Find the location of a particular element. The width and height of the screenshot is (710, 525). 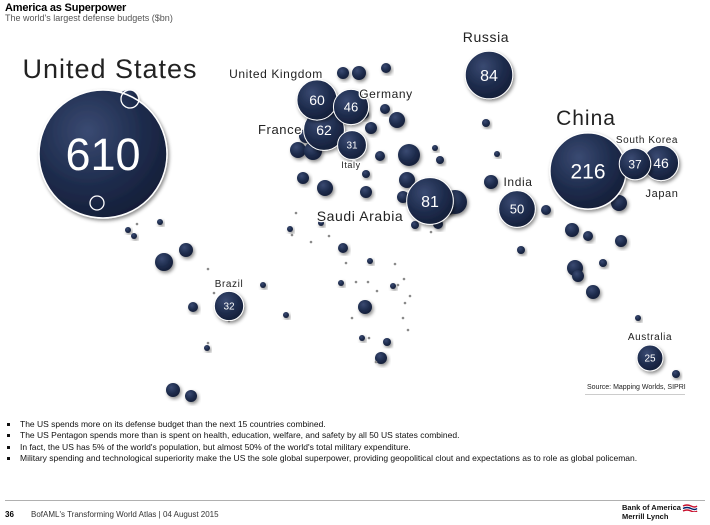

bank-logo: Bank of America Merrill Lynch is located at coordinates (662, 513).